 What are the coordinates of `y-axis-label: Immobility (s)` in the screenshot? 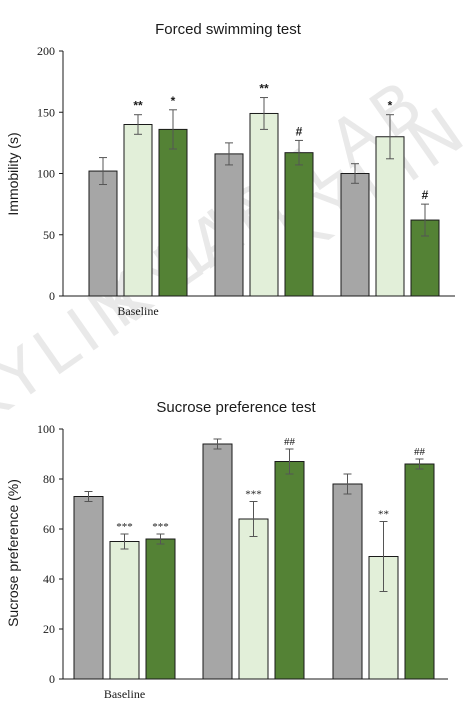 It's located at (13, 173).